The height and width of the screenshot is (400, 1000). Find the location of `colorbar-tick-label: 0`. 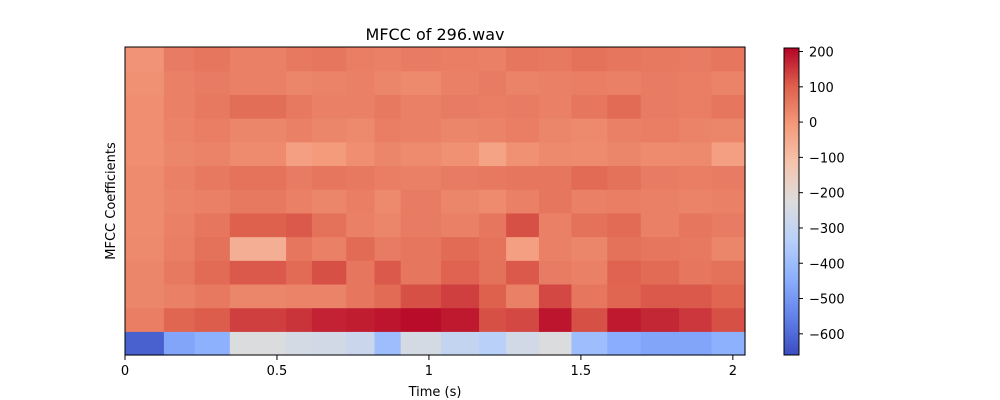

colorbar-tick-label: 0 is located at coordinates (813, 123).